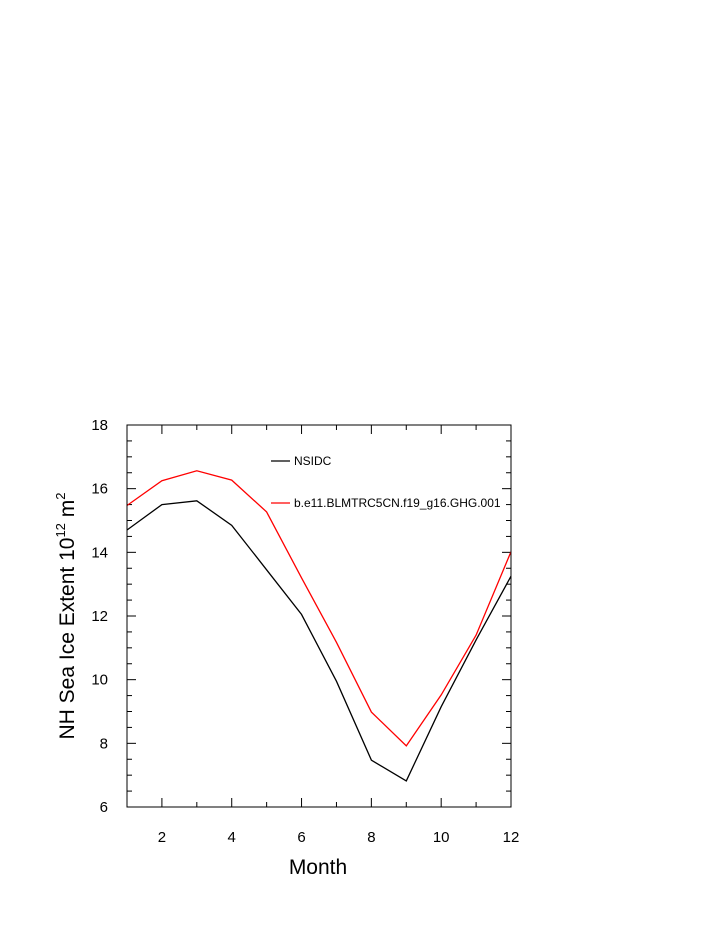 This screenshot has width=723, height=935. I want to click on x-tick-label: 6, so click(301, 837).